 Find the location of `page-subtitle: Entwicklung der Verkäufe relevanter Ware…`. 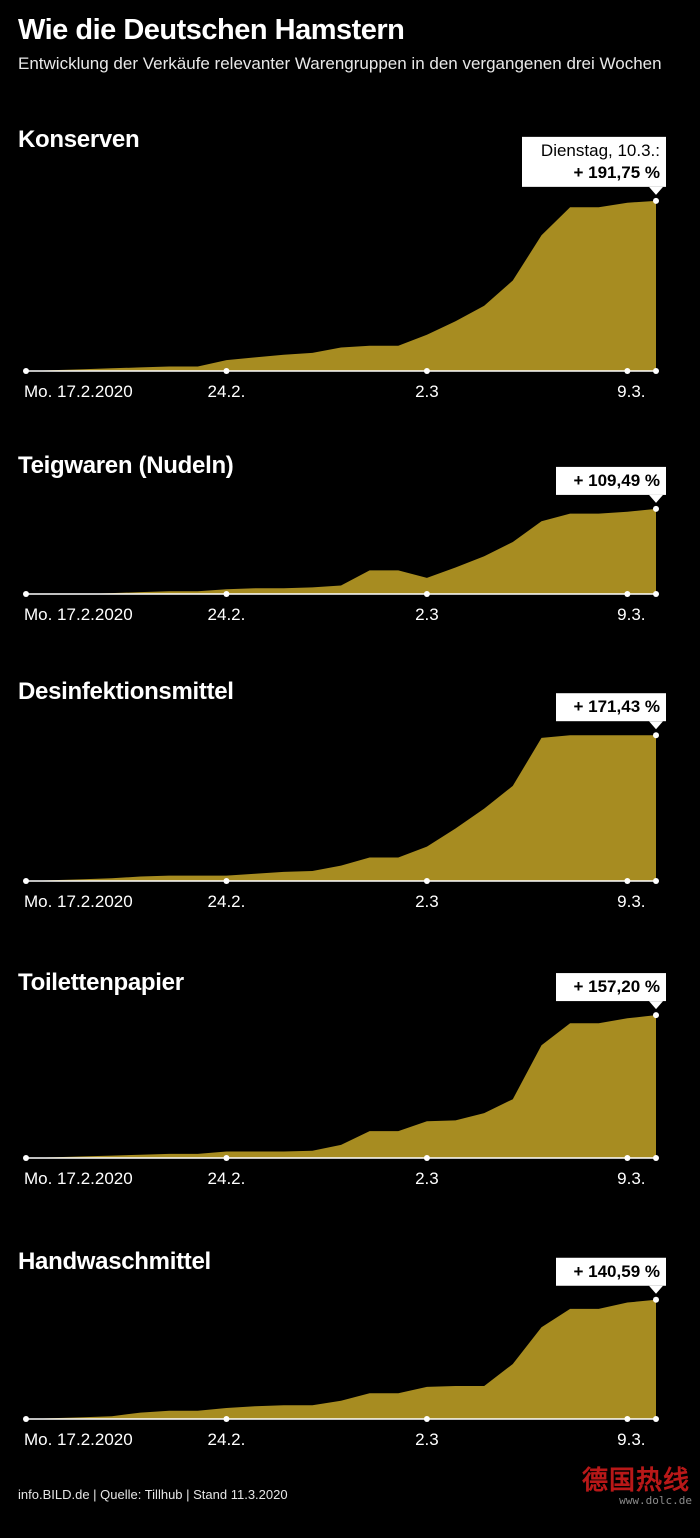

page-subtitle: Entwicklung der Verkäufe relevanter Ware… is located at coordinates (340, 63).